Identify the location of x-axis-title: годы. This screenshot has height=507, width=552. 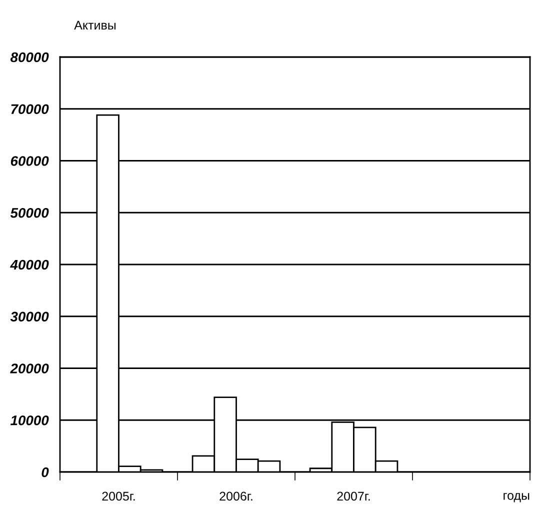
(517, 497).